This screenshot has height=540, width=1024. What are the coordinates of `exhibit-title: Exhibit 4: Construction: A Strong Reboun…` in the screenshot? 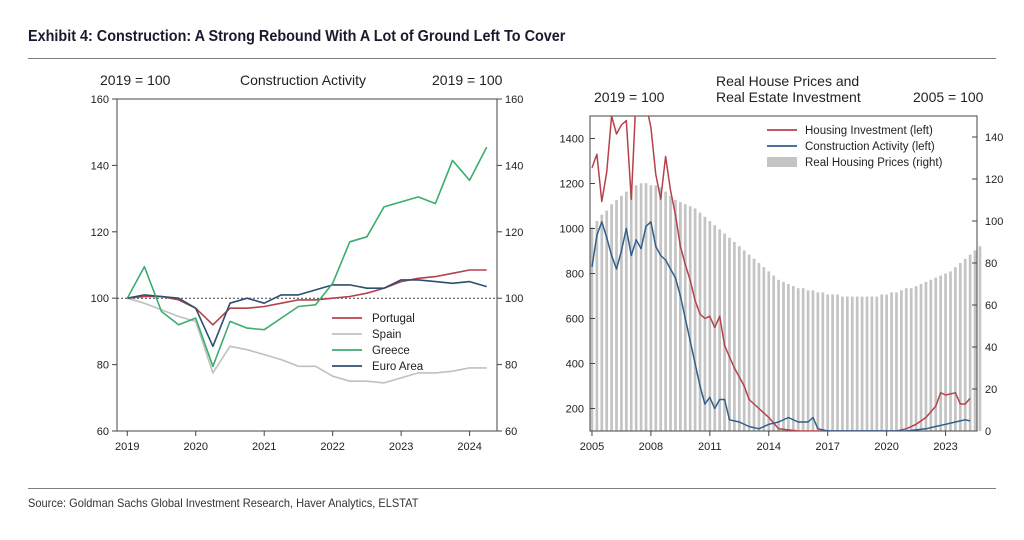 It's located at (297, 36).